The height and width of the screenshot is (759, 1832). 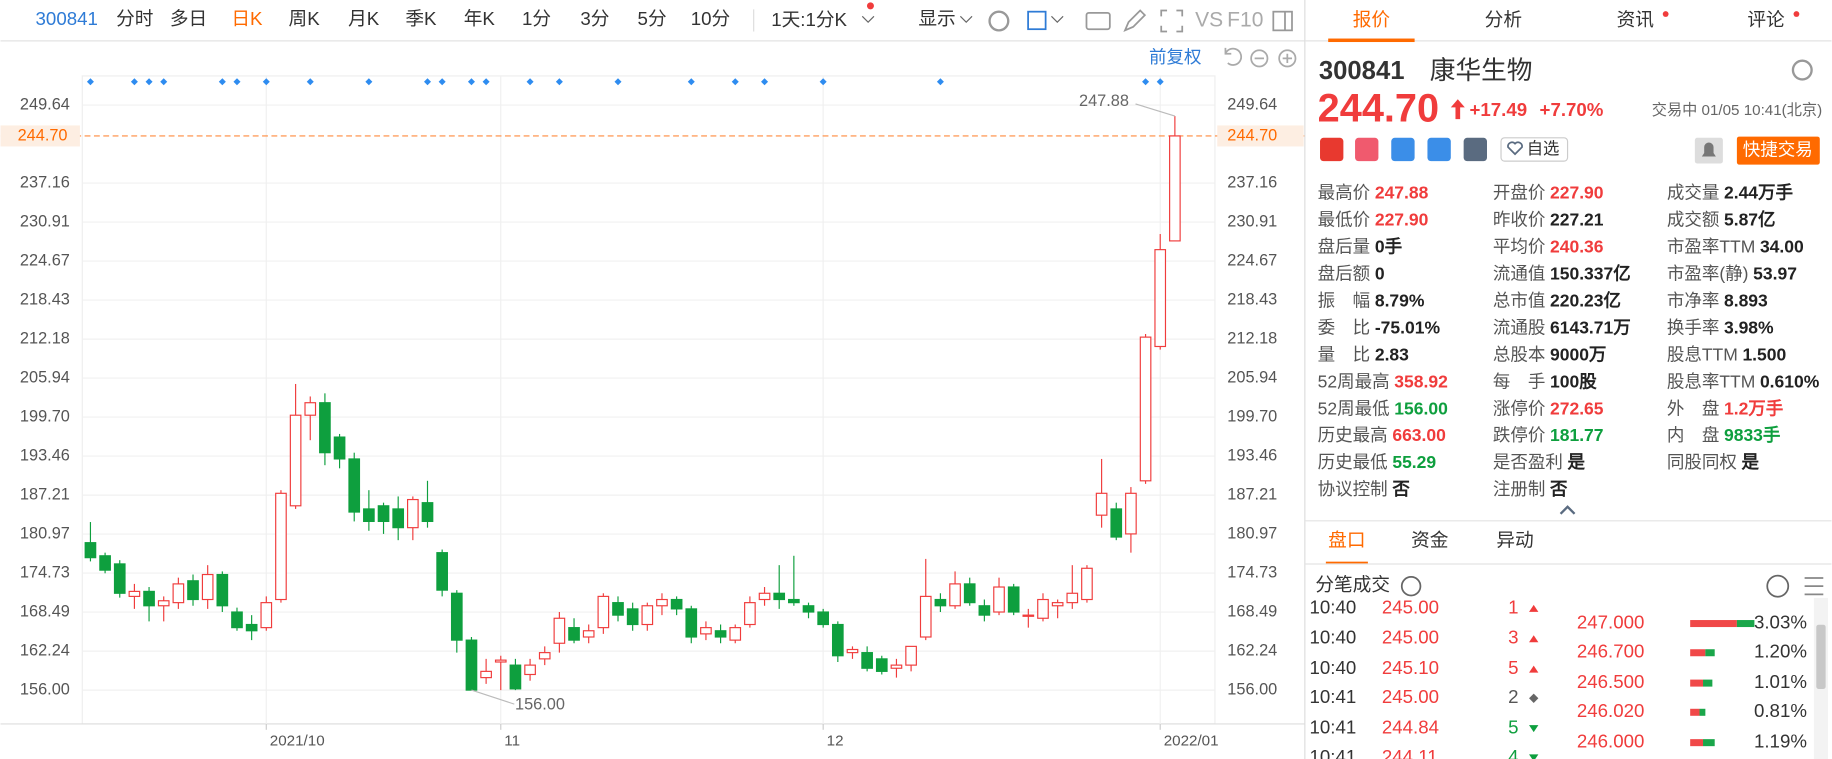 What do you see at coordinates (1780, 741) in the screenshot?
I see `book-pct: 1.19%` at bounding box center [1780, 741].